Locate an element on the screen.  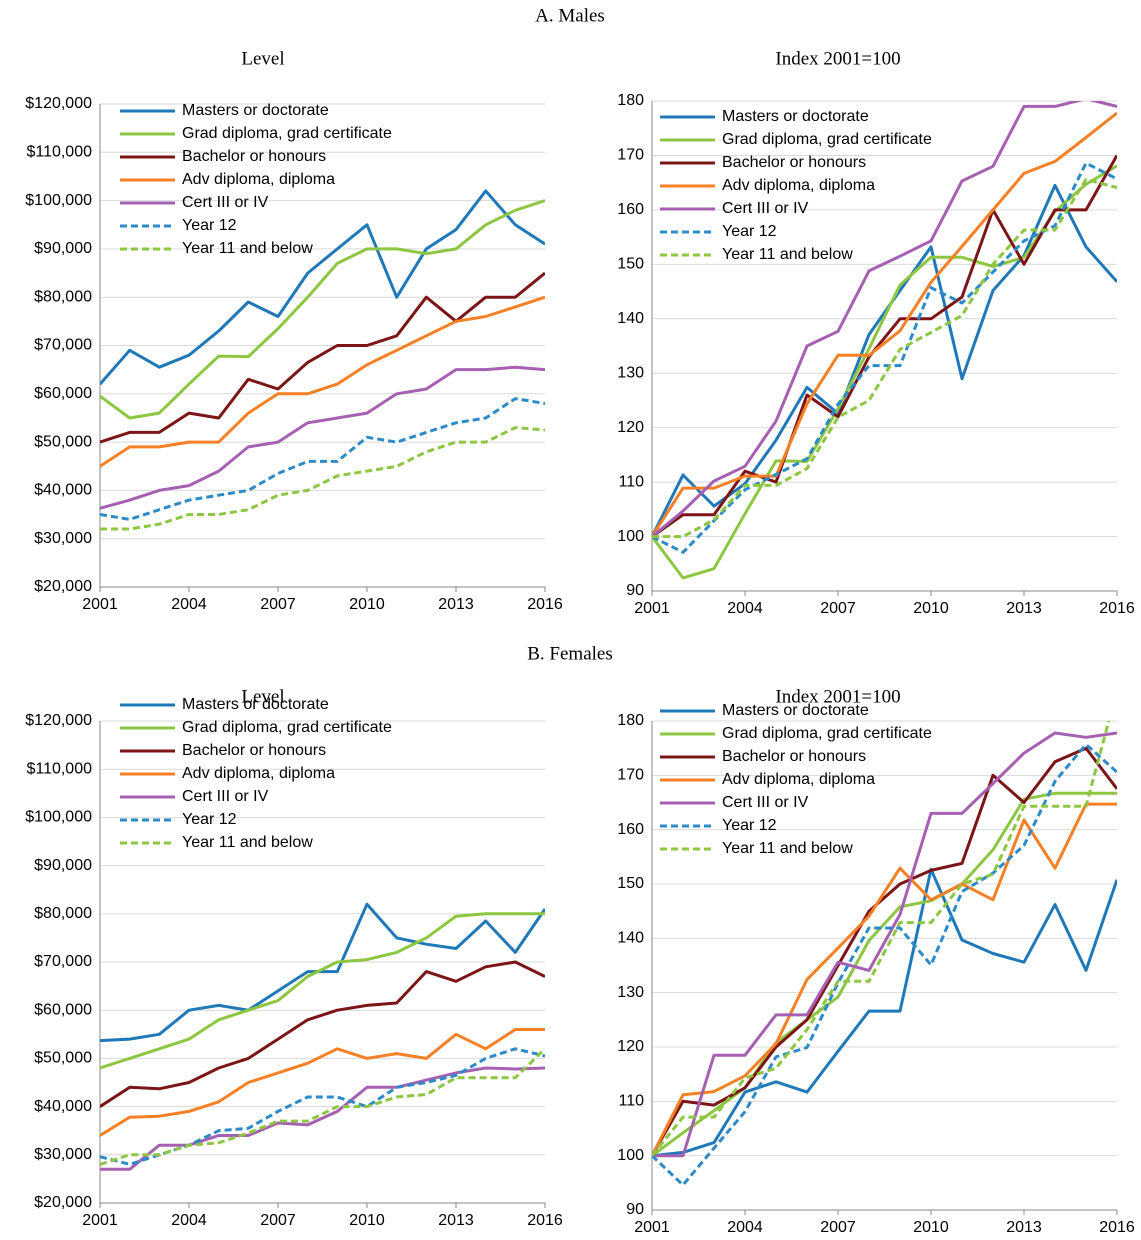
section-title: A. Males is located at coordinates (570, 15).